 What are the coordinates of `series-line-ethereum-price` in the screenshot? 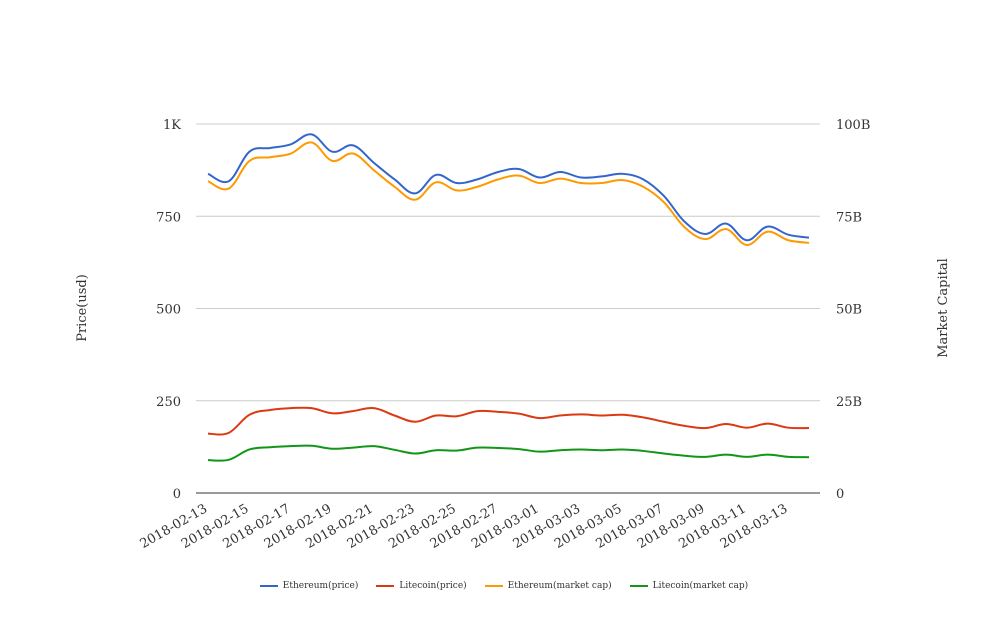 It's located at (508, 187).